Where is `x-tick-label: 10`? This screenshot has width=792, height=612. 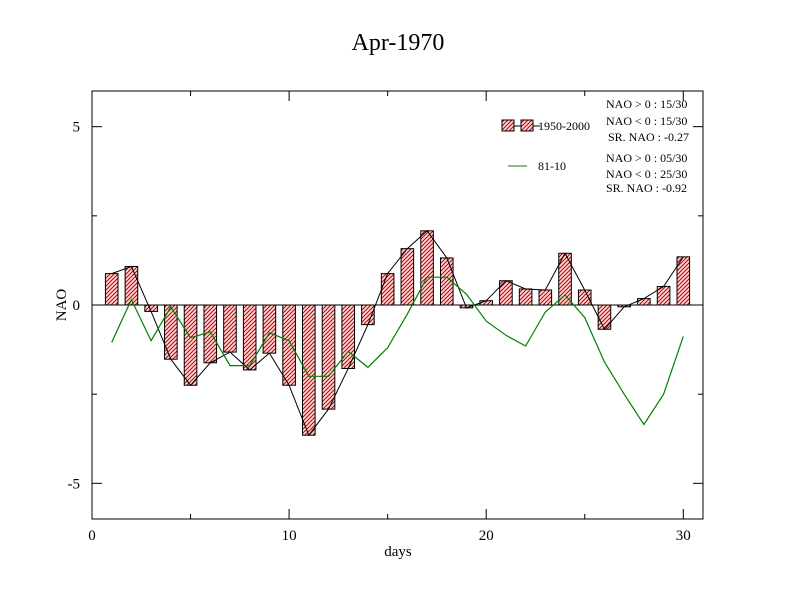 x-tick-label: 10 is located at coordinates (289, 536).